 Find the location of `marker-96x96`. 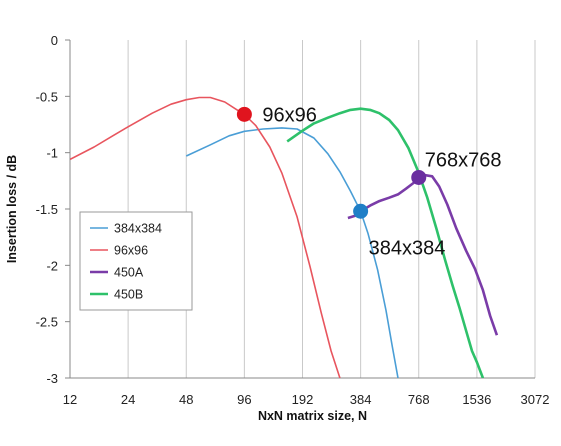

marker-96x96 is located at coordinates (244, 114).